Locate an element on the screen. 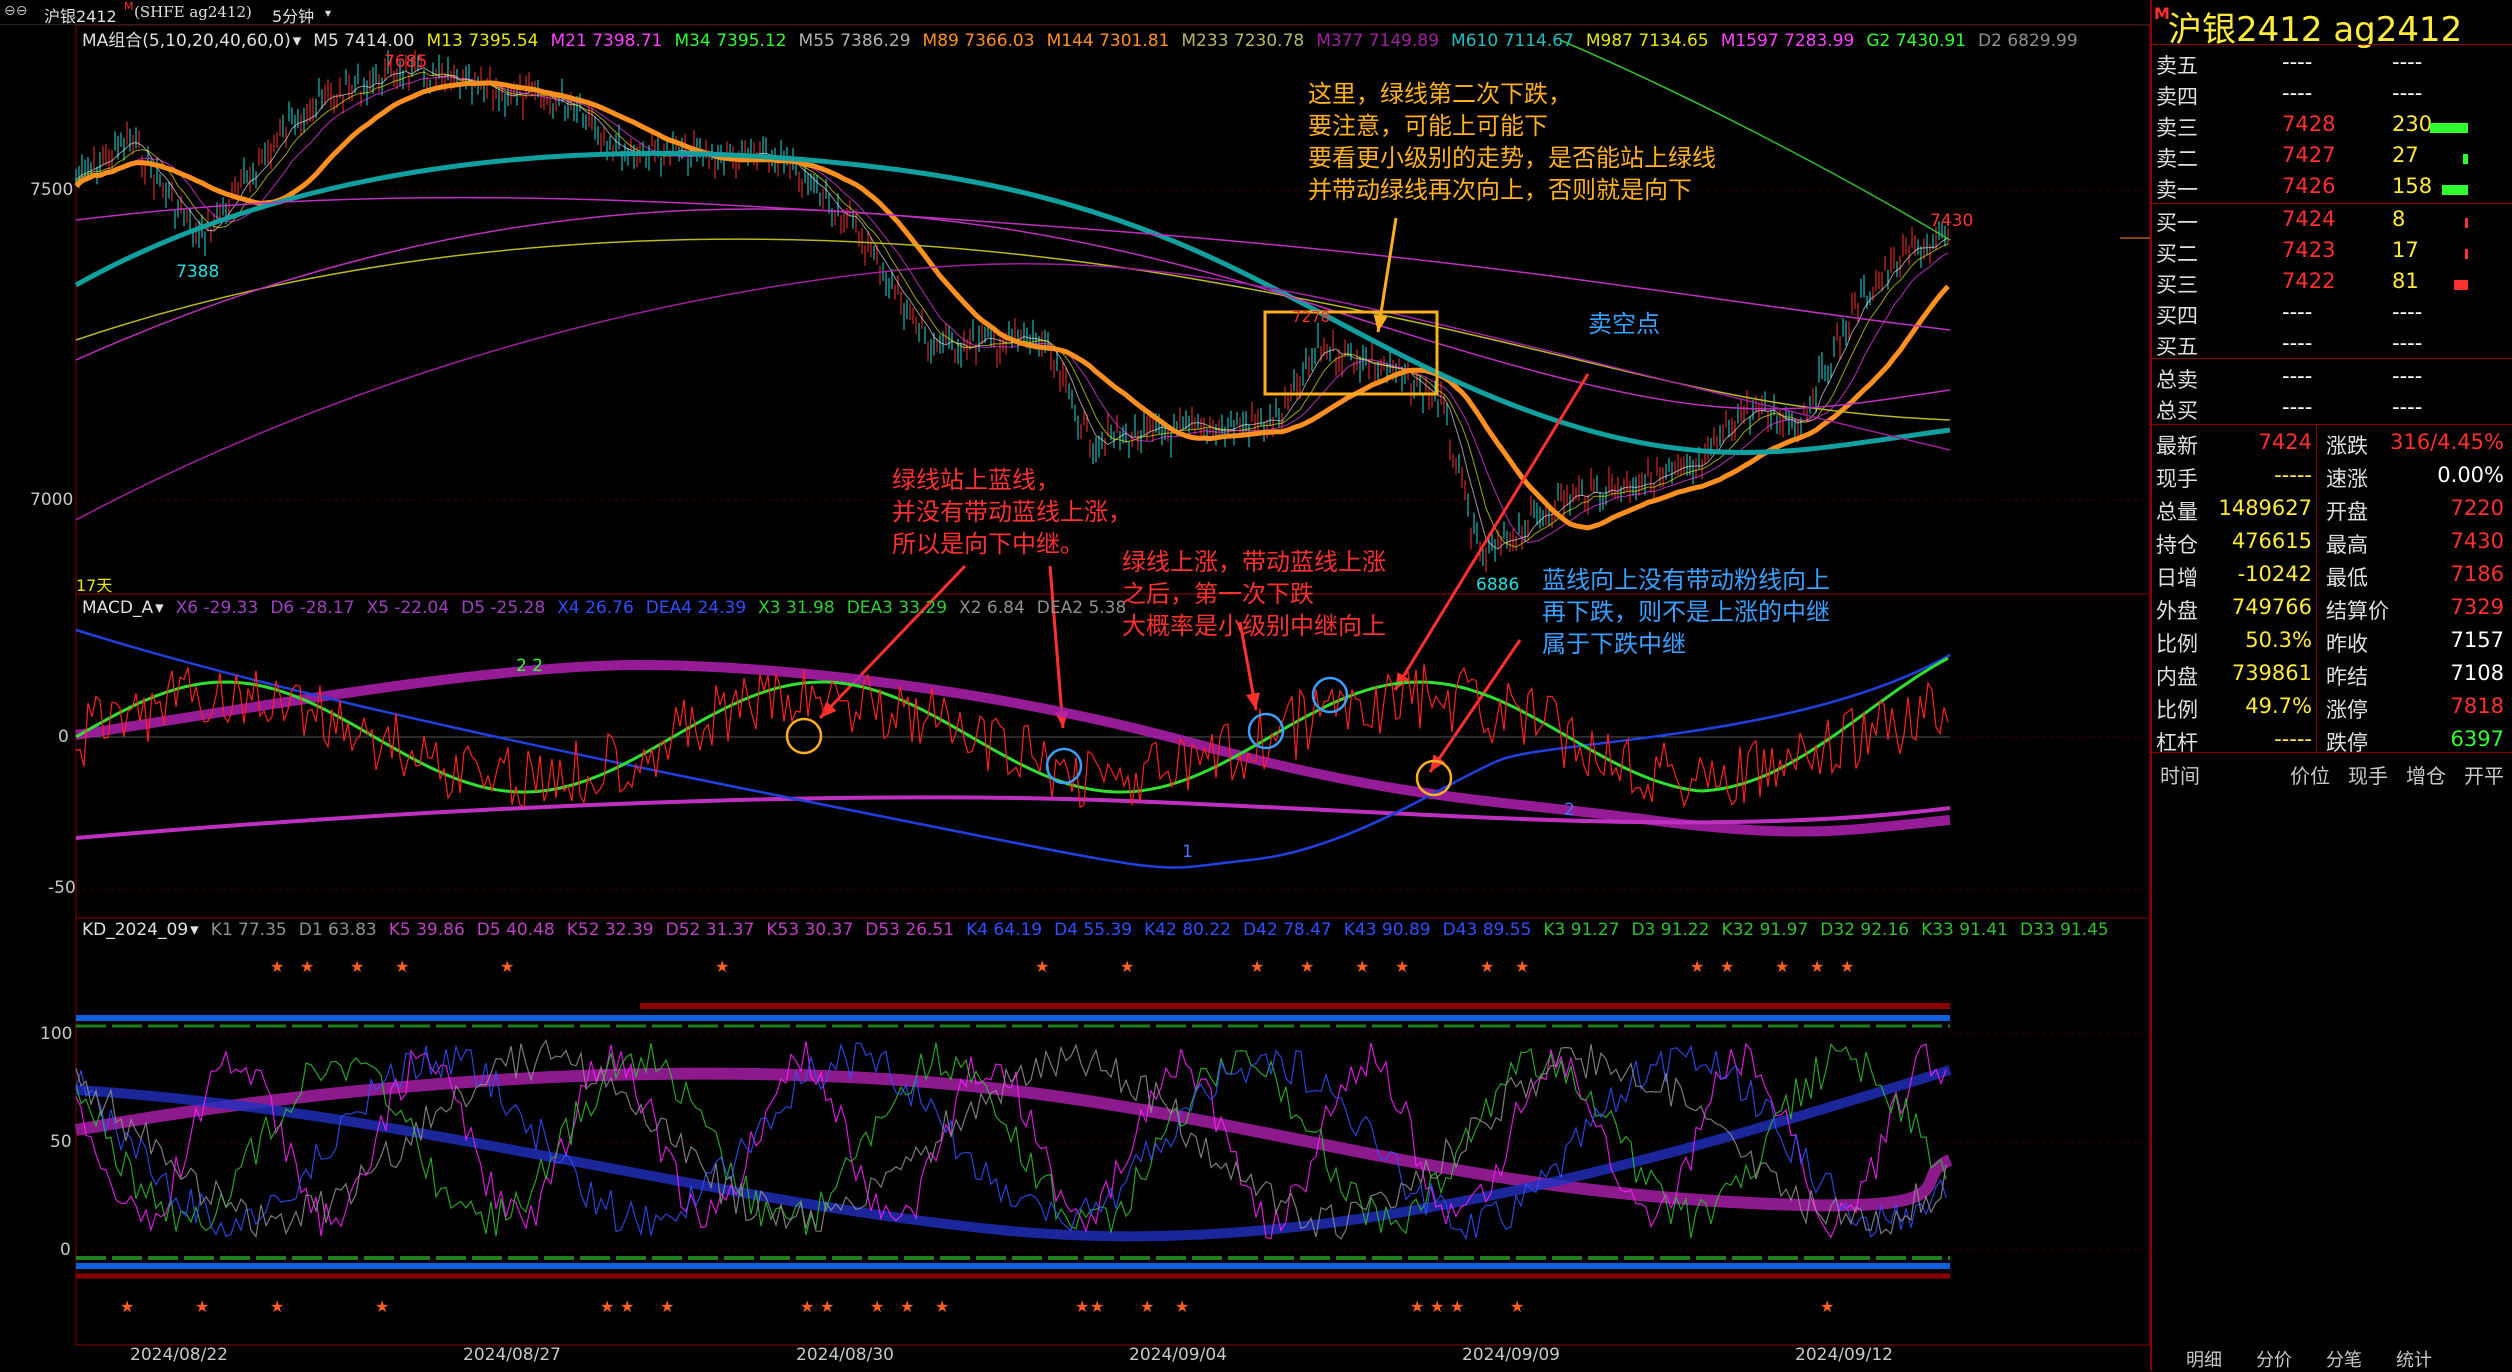 This screenshot has height=1372, width=2512. orderbook-volume: 230 is located at coordinates (2412, 124).